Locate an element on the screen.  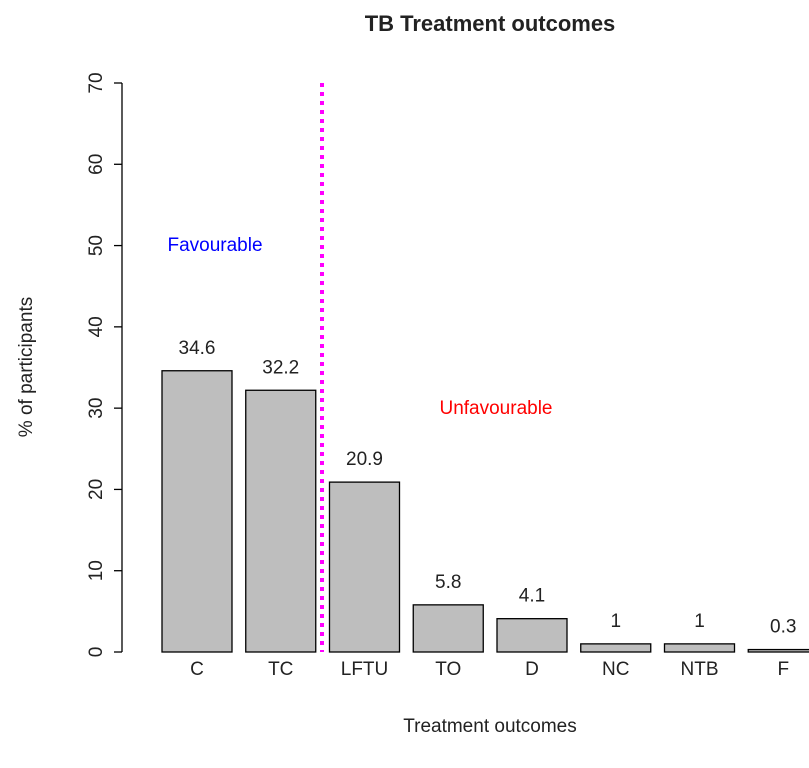
y-tick-label: 20 is located at coordinates (96, 489).